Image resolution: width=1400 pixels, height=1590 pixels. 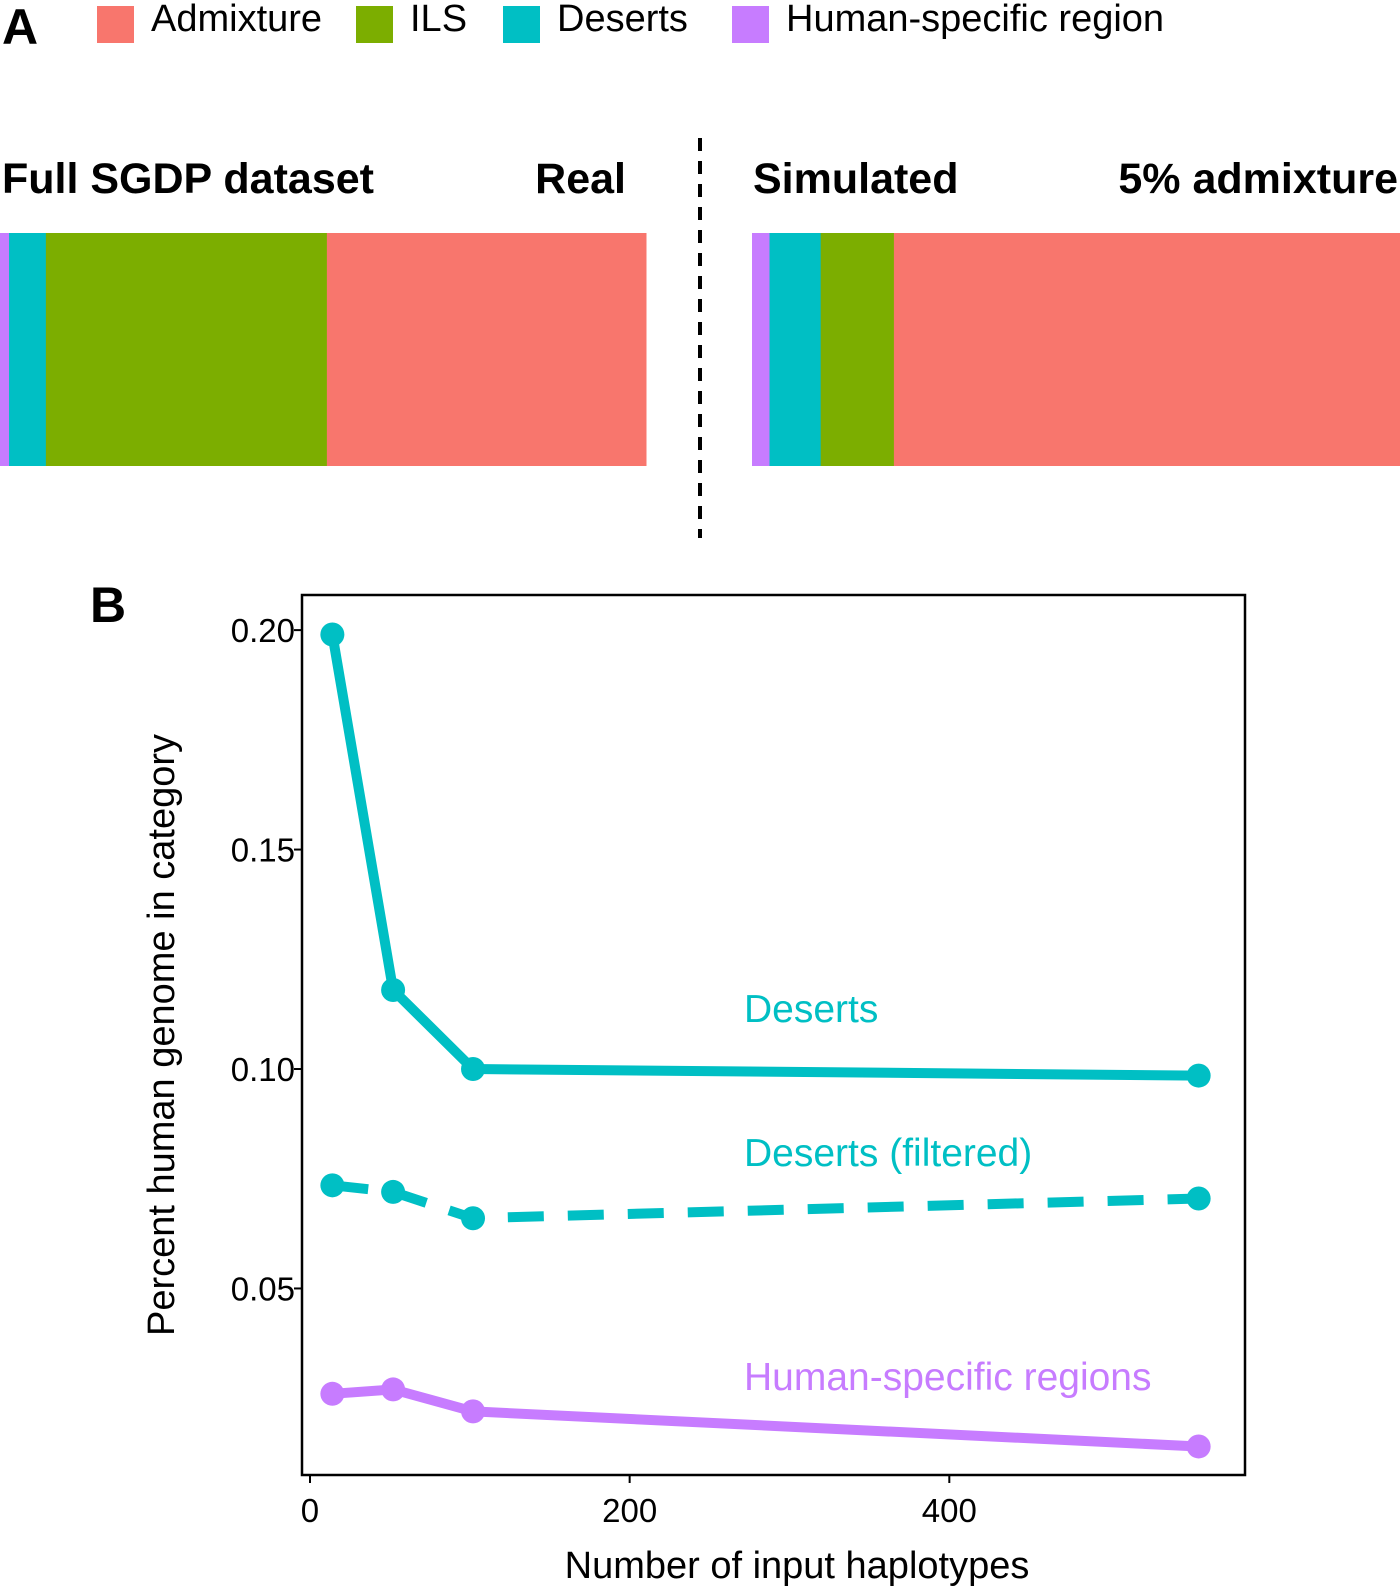 What do you see at coordinates (20, 27) in the screenshot?
I see `panel-a-label: A` at bounding box center [20, 27].